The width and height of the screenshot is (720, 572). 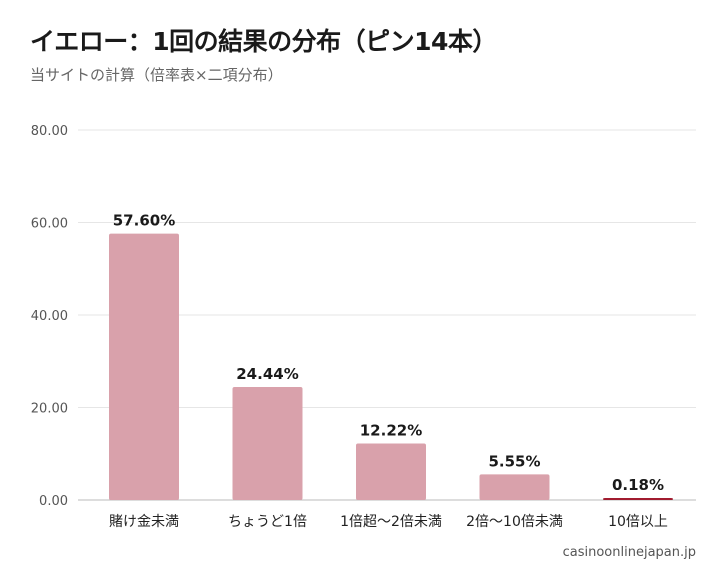 I want to click on x-tick-label: 賭け金未満, so click(x=144, y=522).